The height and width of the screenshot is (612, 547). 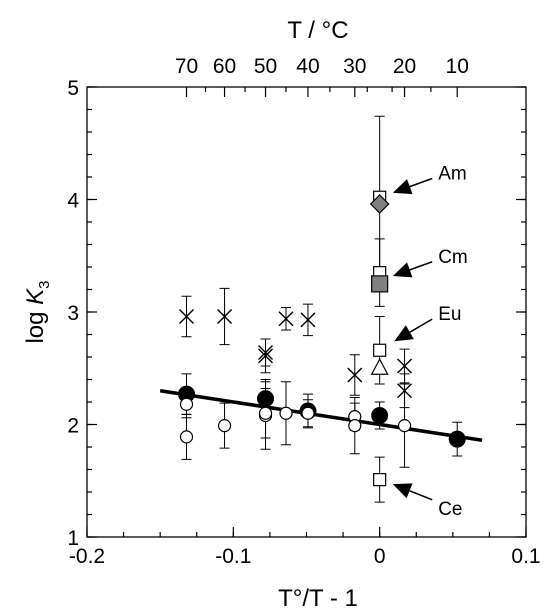 I want to click on gray-diamond-point, so click(x=379, y=204).